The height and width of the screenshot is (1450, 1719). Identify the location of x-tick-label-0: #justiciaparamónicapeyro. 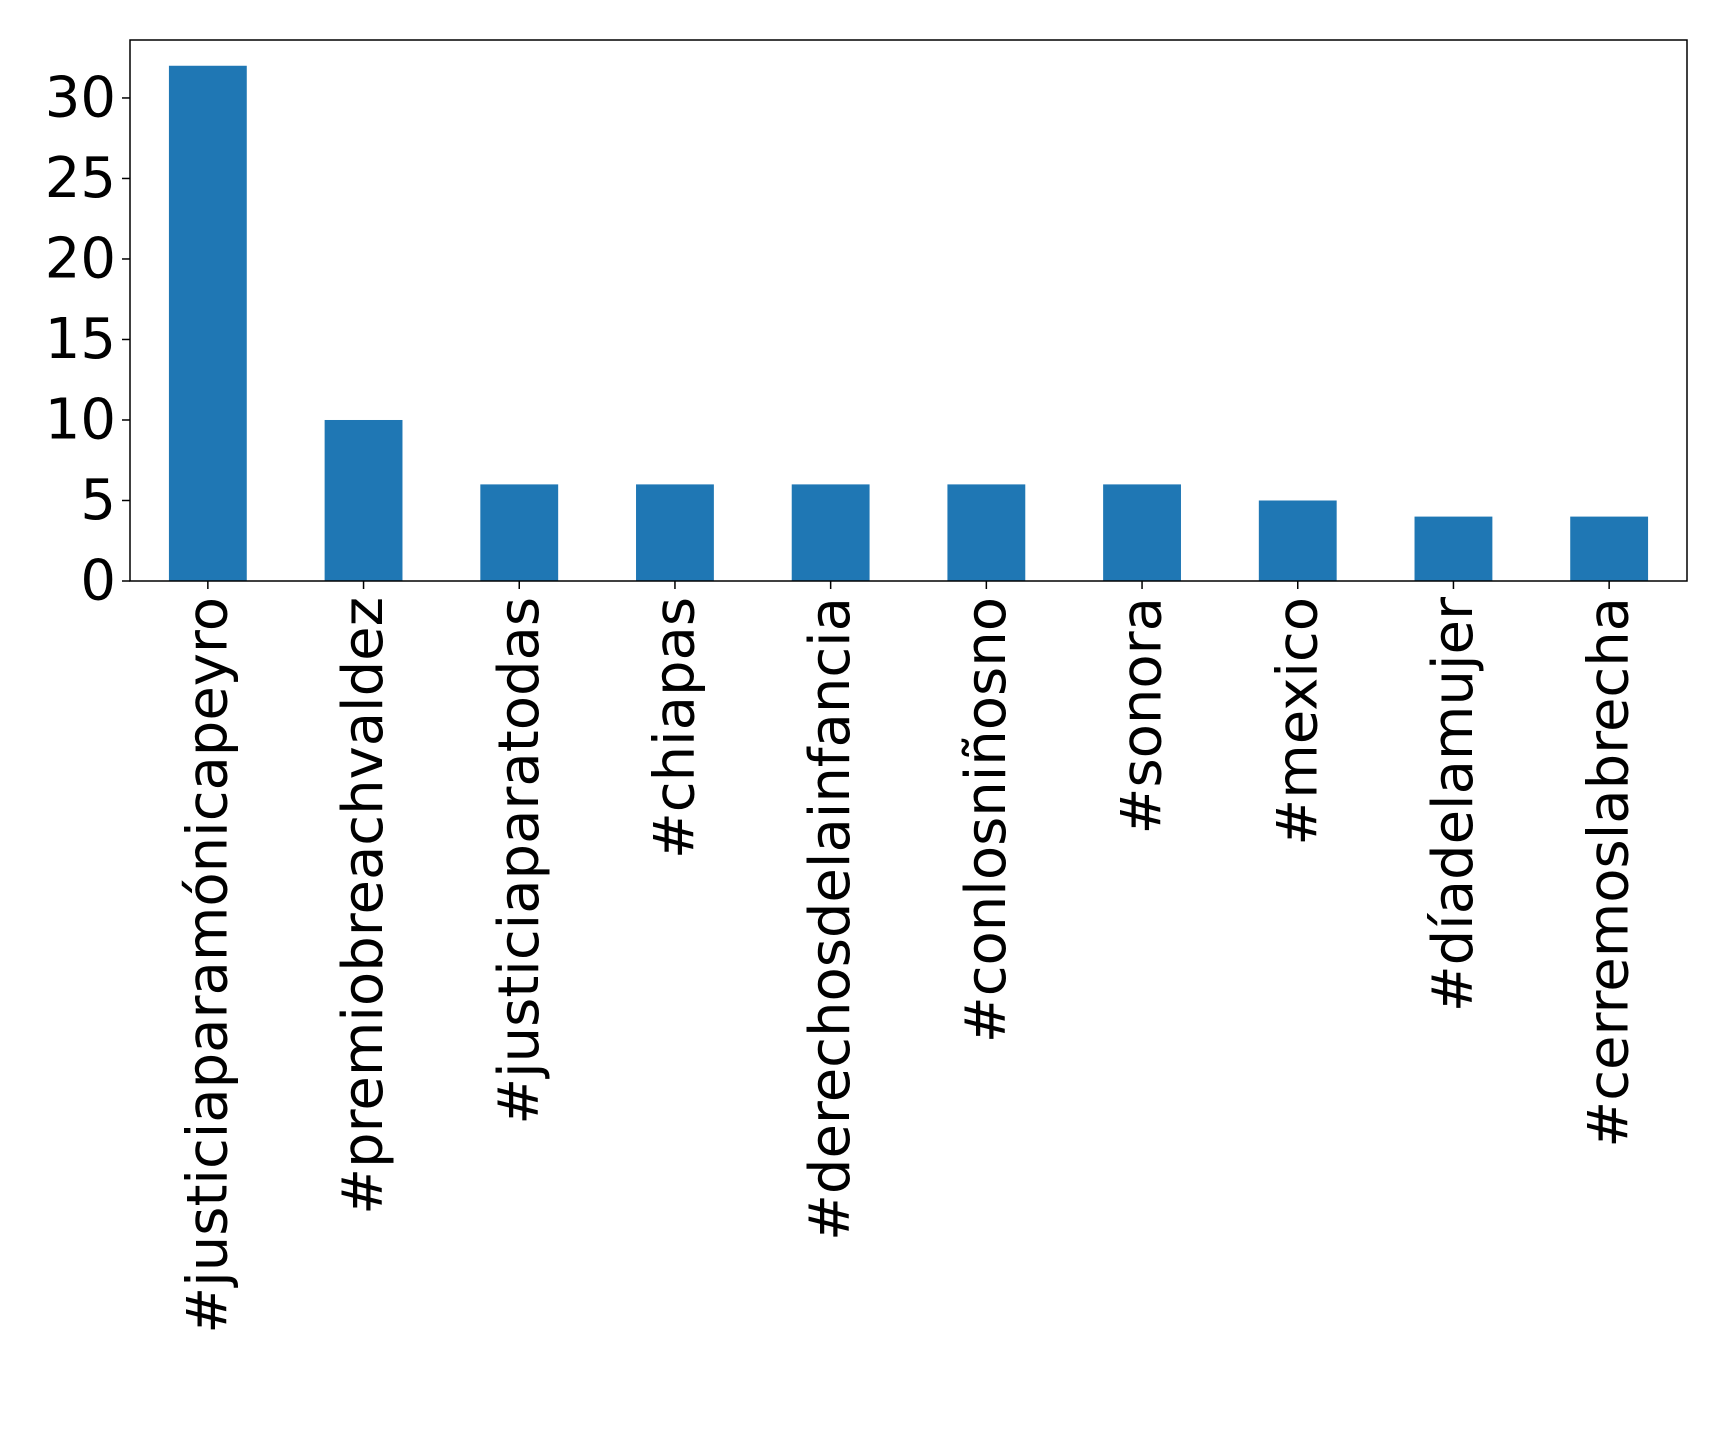
(207, 965).